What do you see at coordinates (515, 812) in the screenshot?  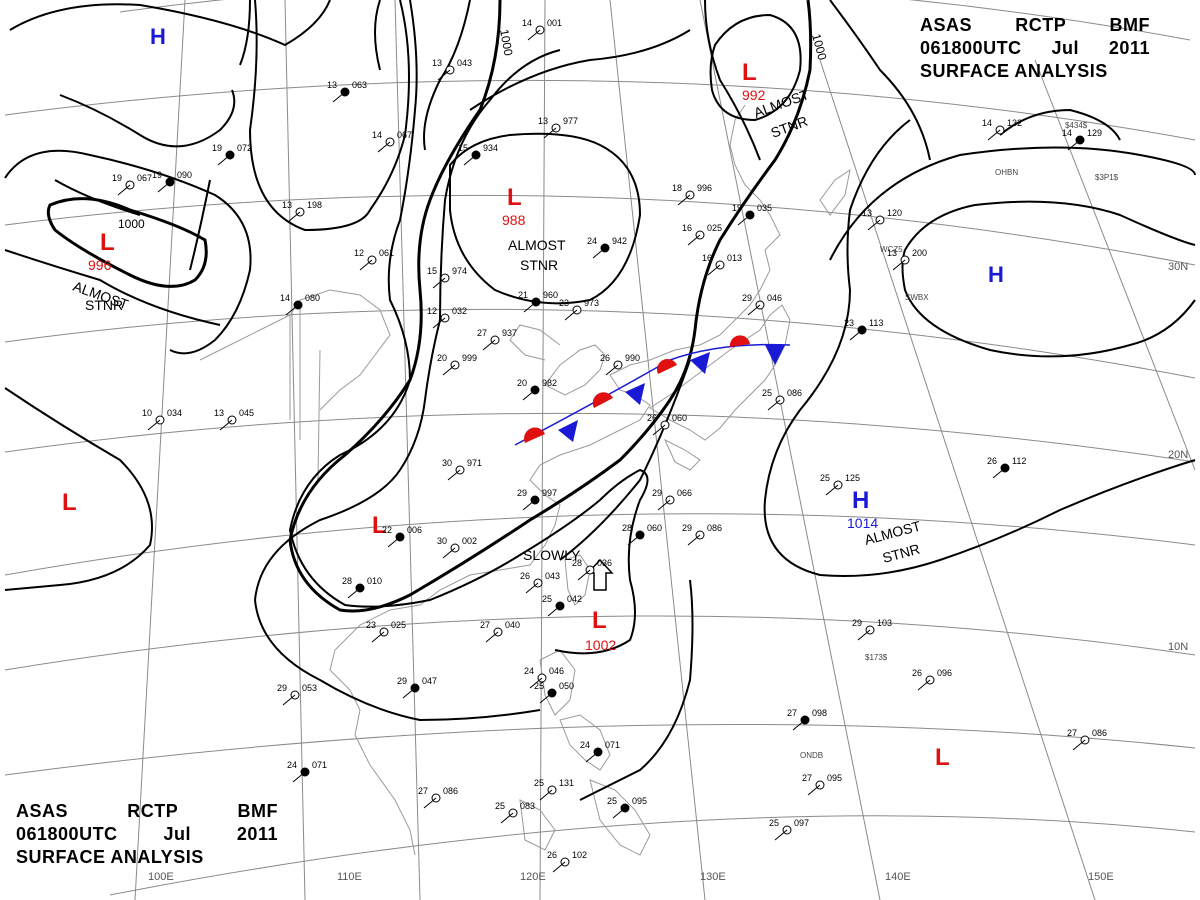 I see `station-plot: 25 083` at bounding box center [515, 812].